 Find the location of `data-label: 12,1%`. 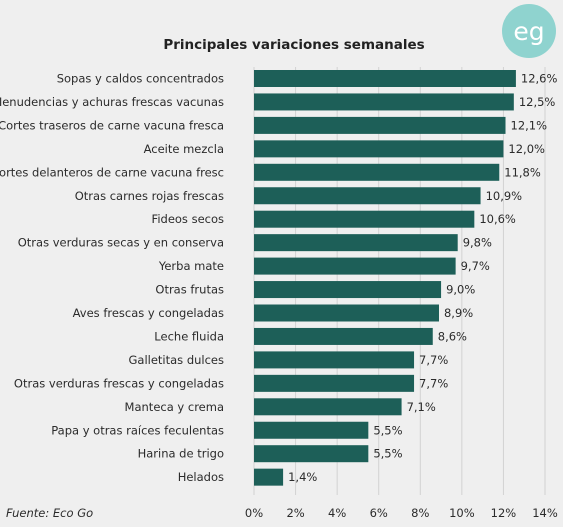

data-label: 12,1% is located at coordinates (529, 125).